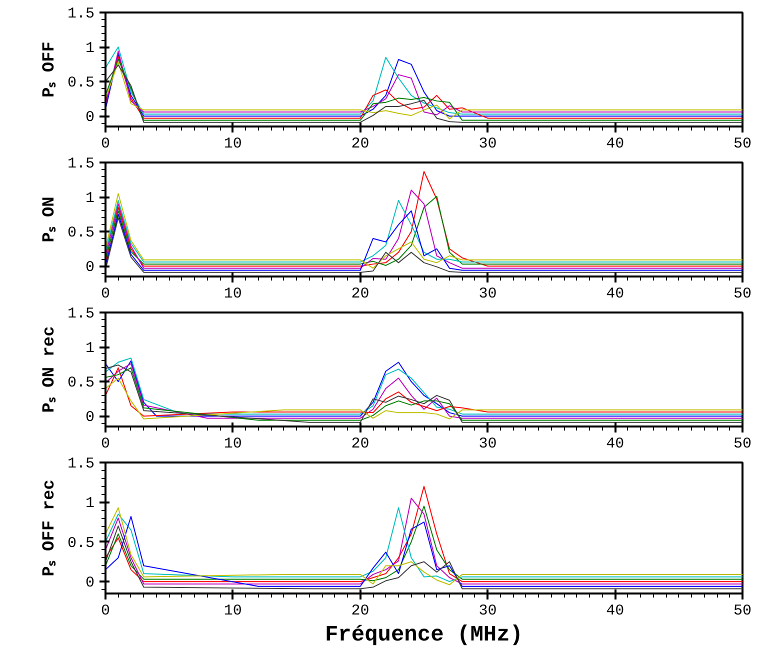  What do you see at coordinates (424, 635) in the screenshot?
I see `x-axis-title: Fréquence (MHz)` at bounding box center [424, 635].